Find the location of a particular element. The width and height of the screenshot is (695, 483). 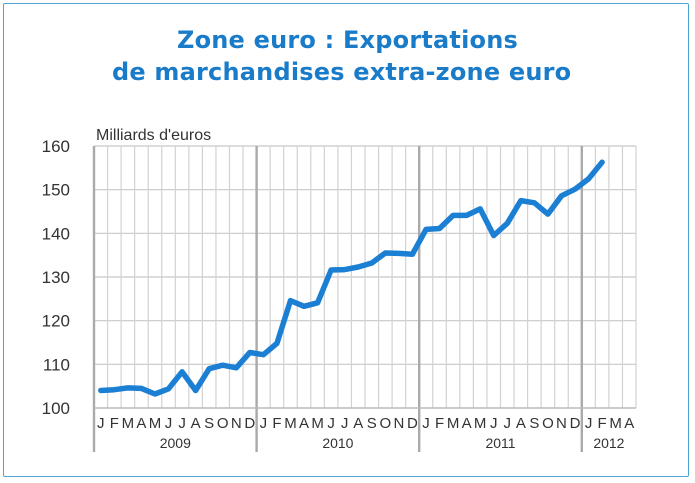

title-line-2: de marchandises extra-zone euro is located at coordinates (342, 72).